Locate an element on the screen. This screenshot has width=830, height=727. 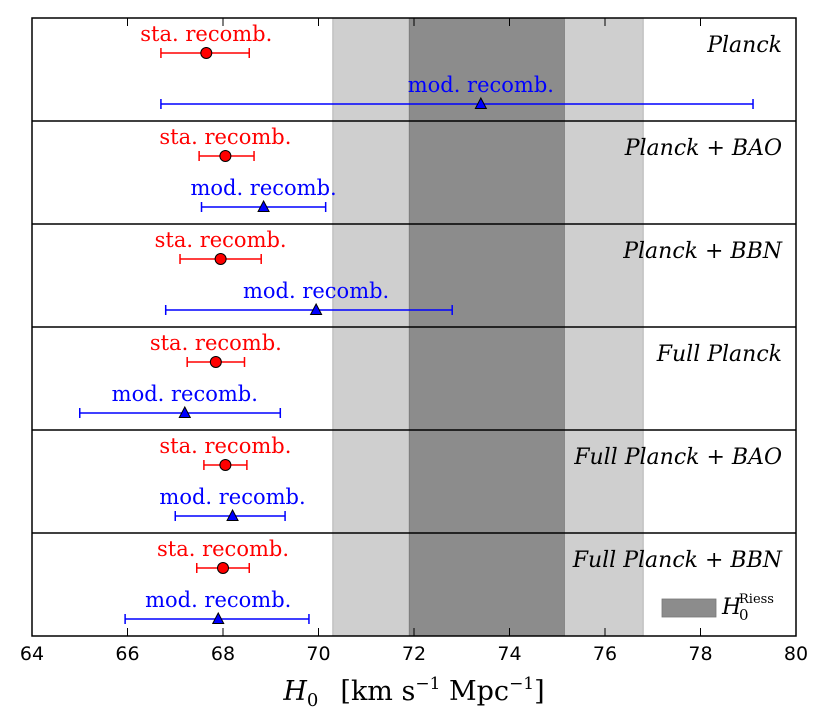
dataset-label: Planck + BBN is located at coordinates (702, 251).